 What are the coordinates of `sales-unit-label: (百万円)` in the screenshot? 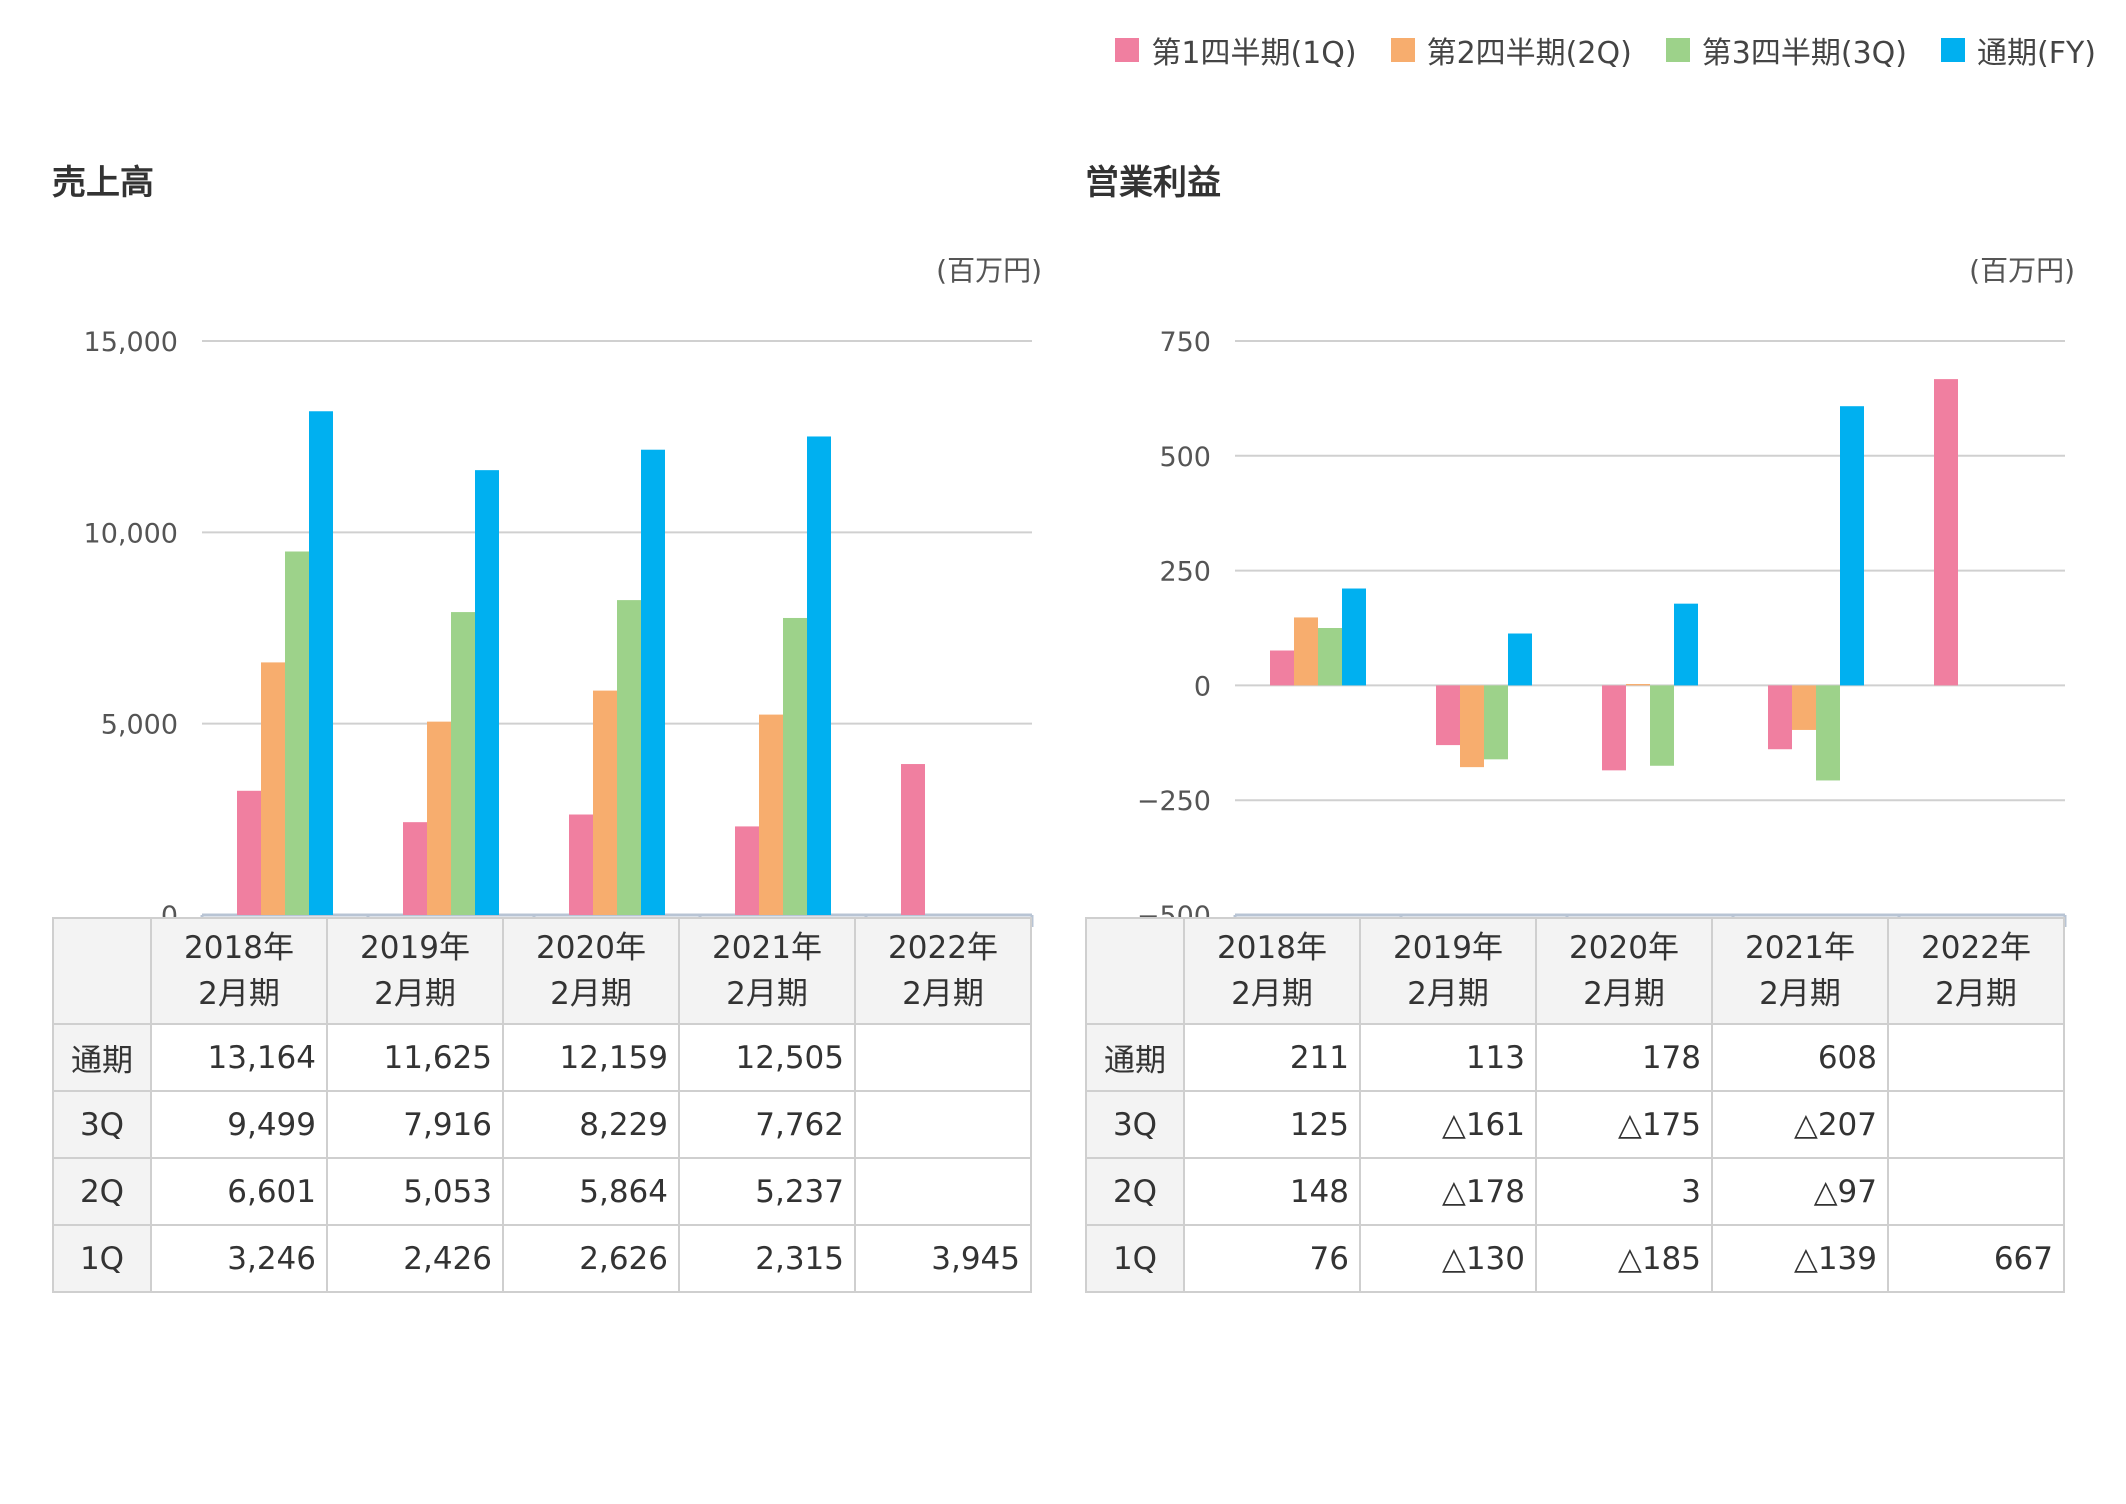 It's located at (989, 270).